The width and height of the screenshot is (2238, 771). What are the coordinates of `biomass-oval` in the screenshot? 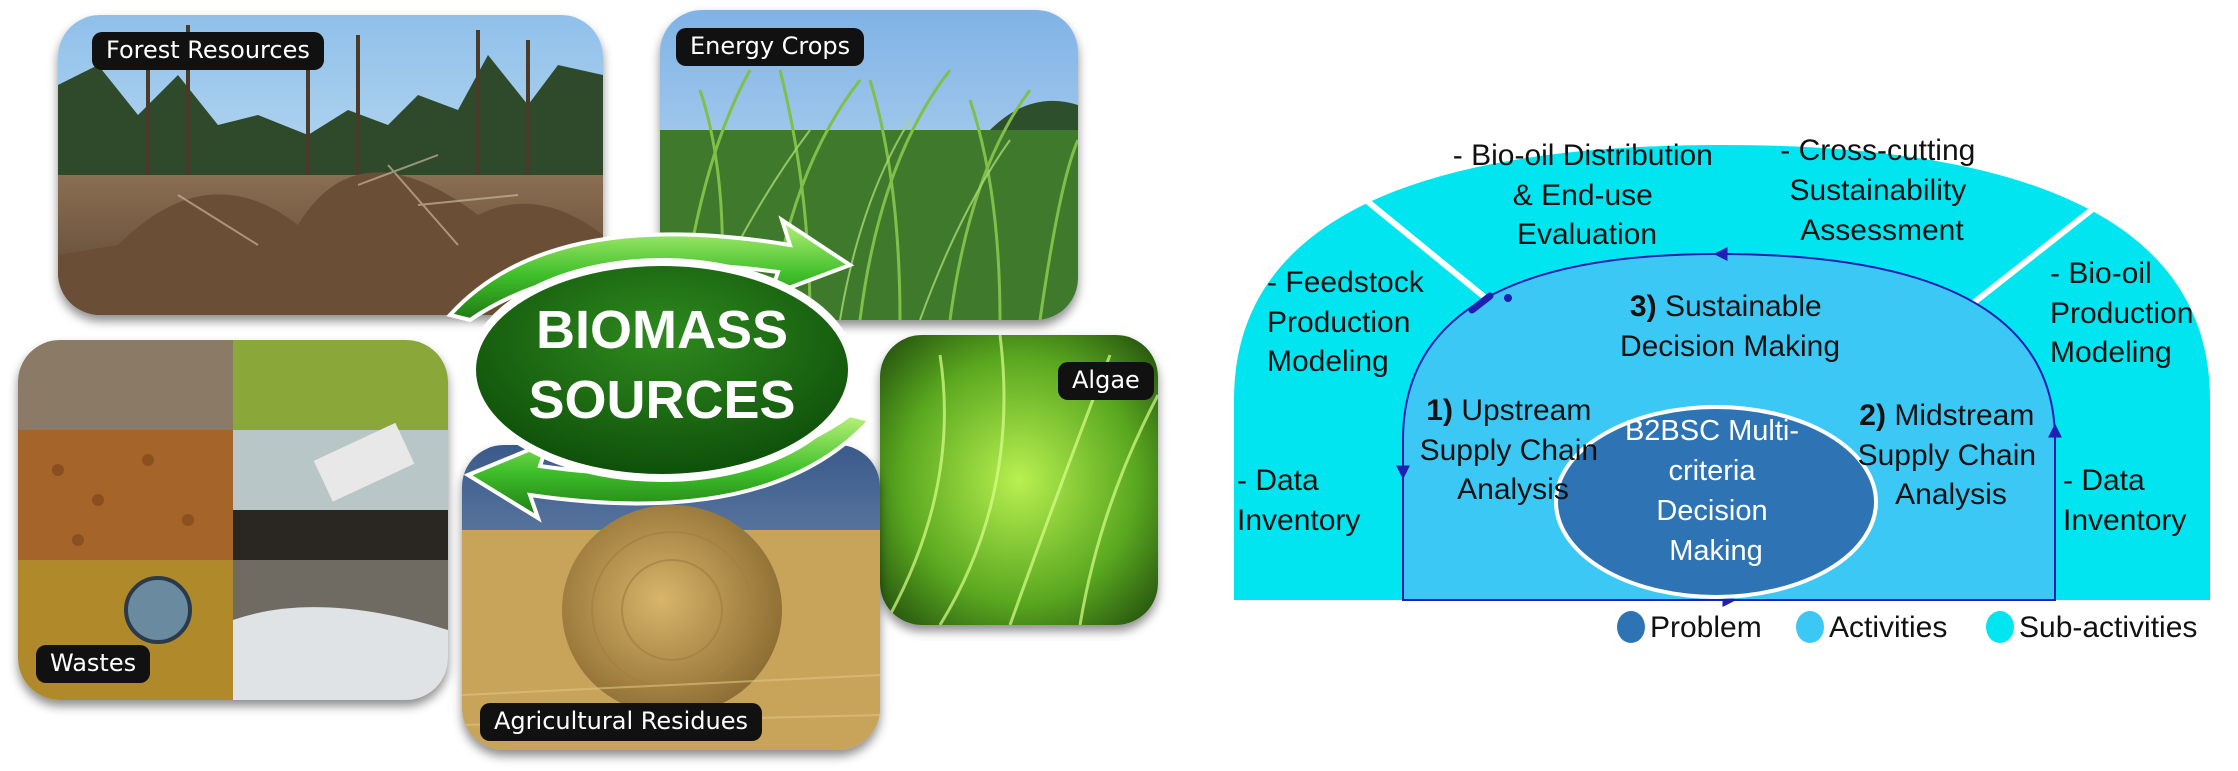 It's located at (662, 370).